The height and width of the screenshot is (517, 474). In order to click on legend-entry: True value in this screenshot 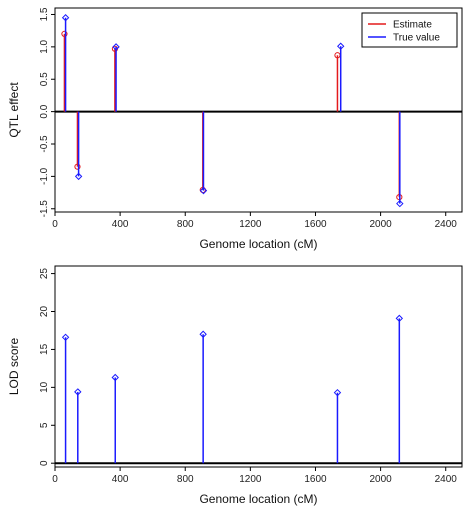, I will do `click(416, 38)`.